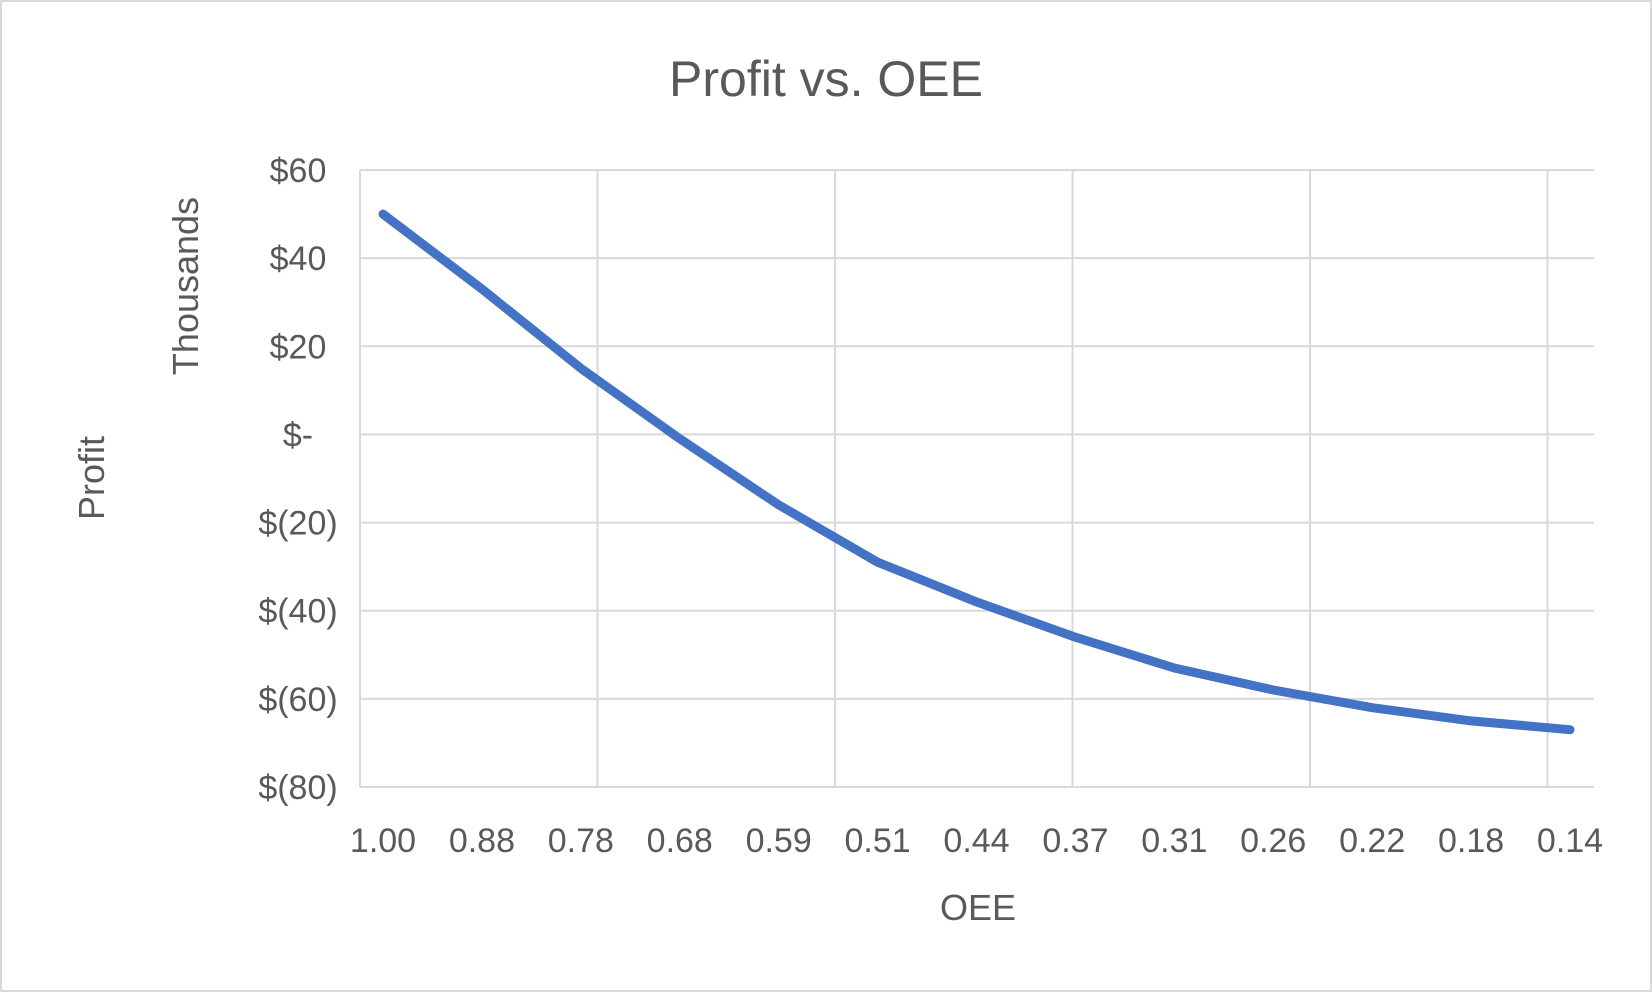  Describe the element at coordinates (298, 347) in the screenshot. I see `y-tick-label: $20` at that location.